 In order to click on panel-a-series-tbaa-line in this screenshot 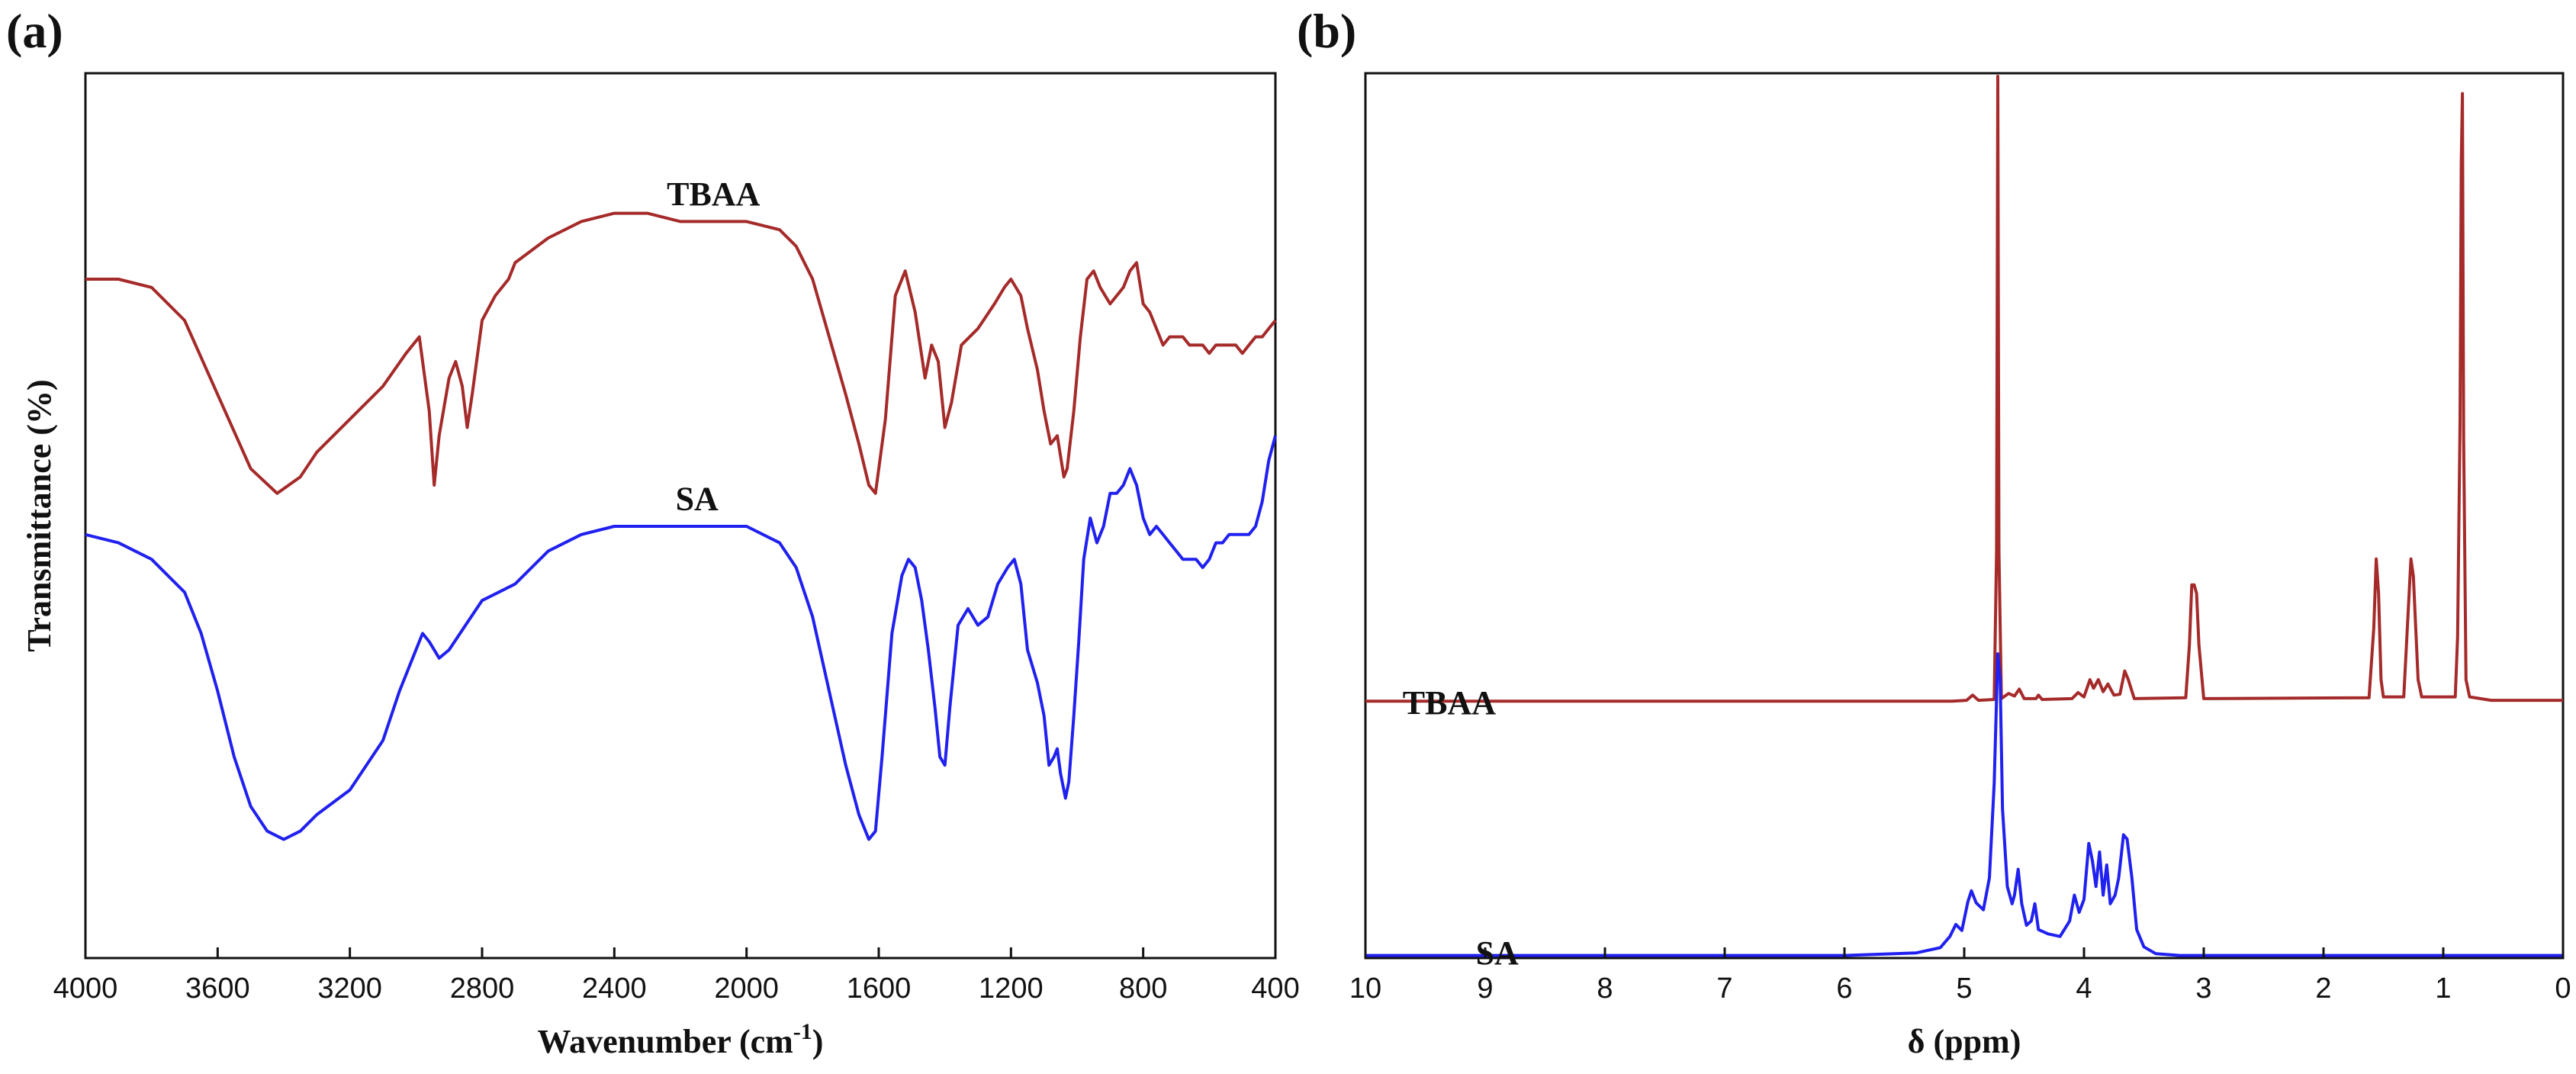, I will do `click(681, 353)`.